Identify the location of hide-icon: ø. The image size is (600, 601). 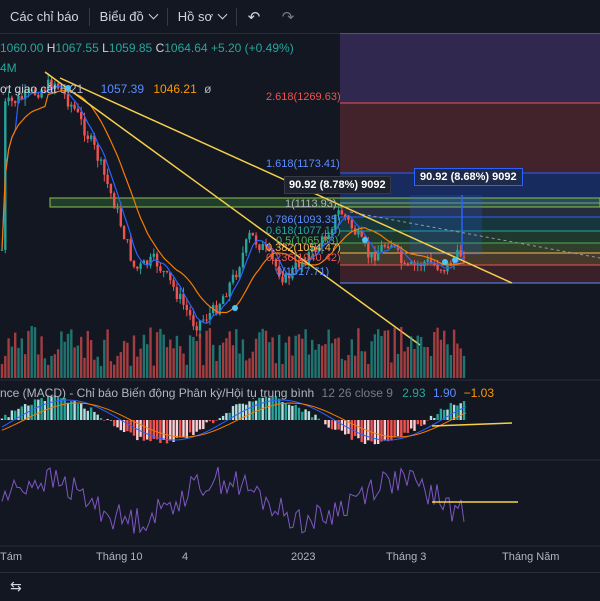
(207, 89).